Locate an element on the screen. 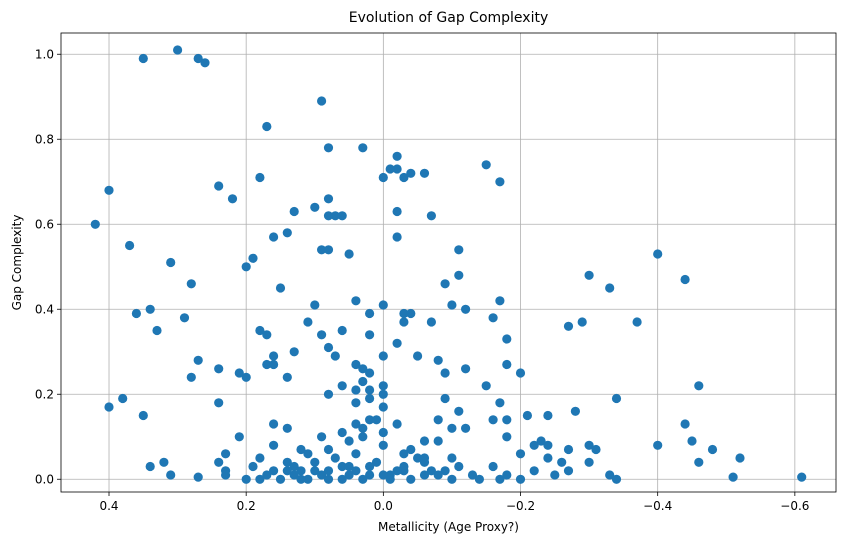  x-tick-label: −0.2 is located at coordinates (520, 506).